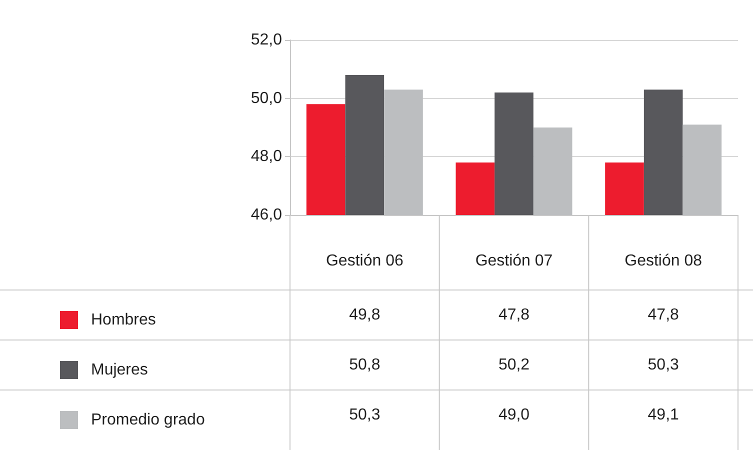 The image size is (753, 450). I want to click on y-tick-label: 48,0, so click(266, 157).